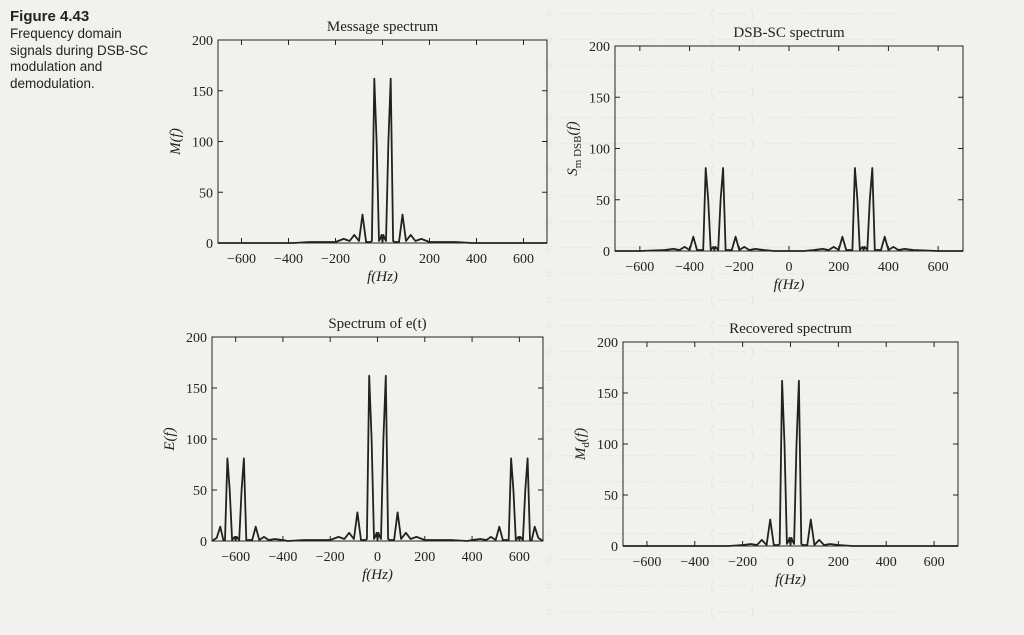  I want to click on y-axis-label: E(f), so click(170, 439).